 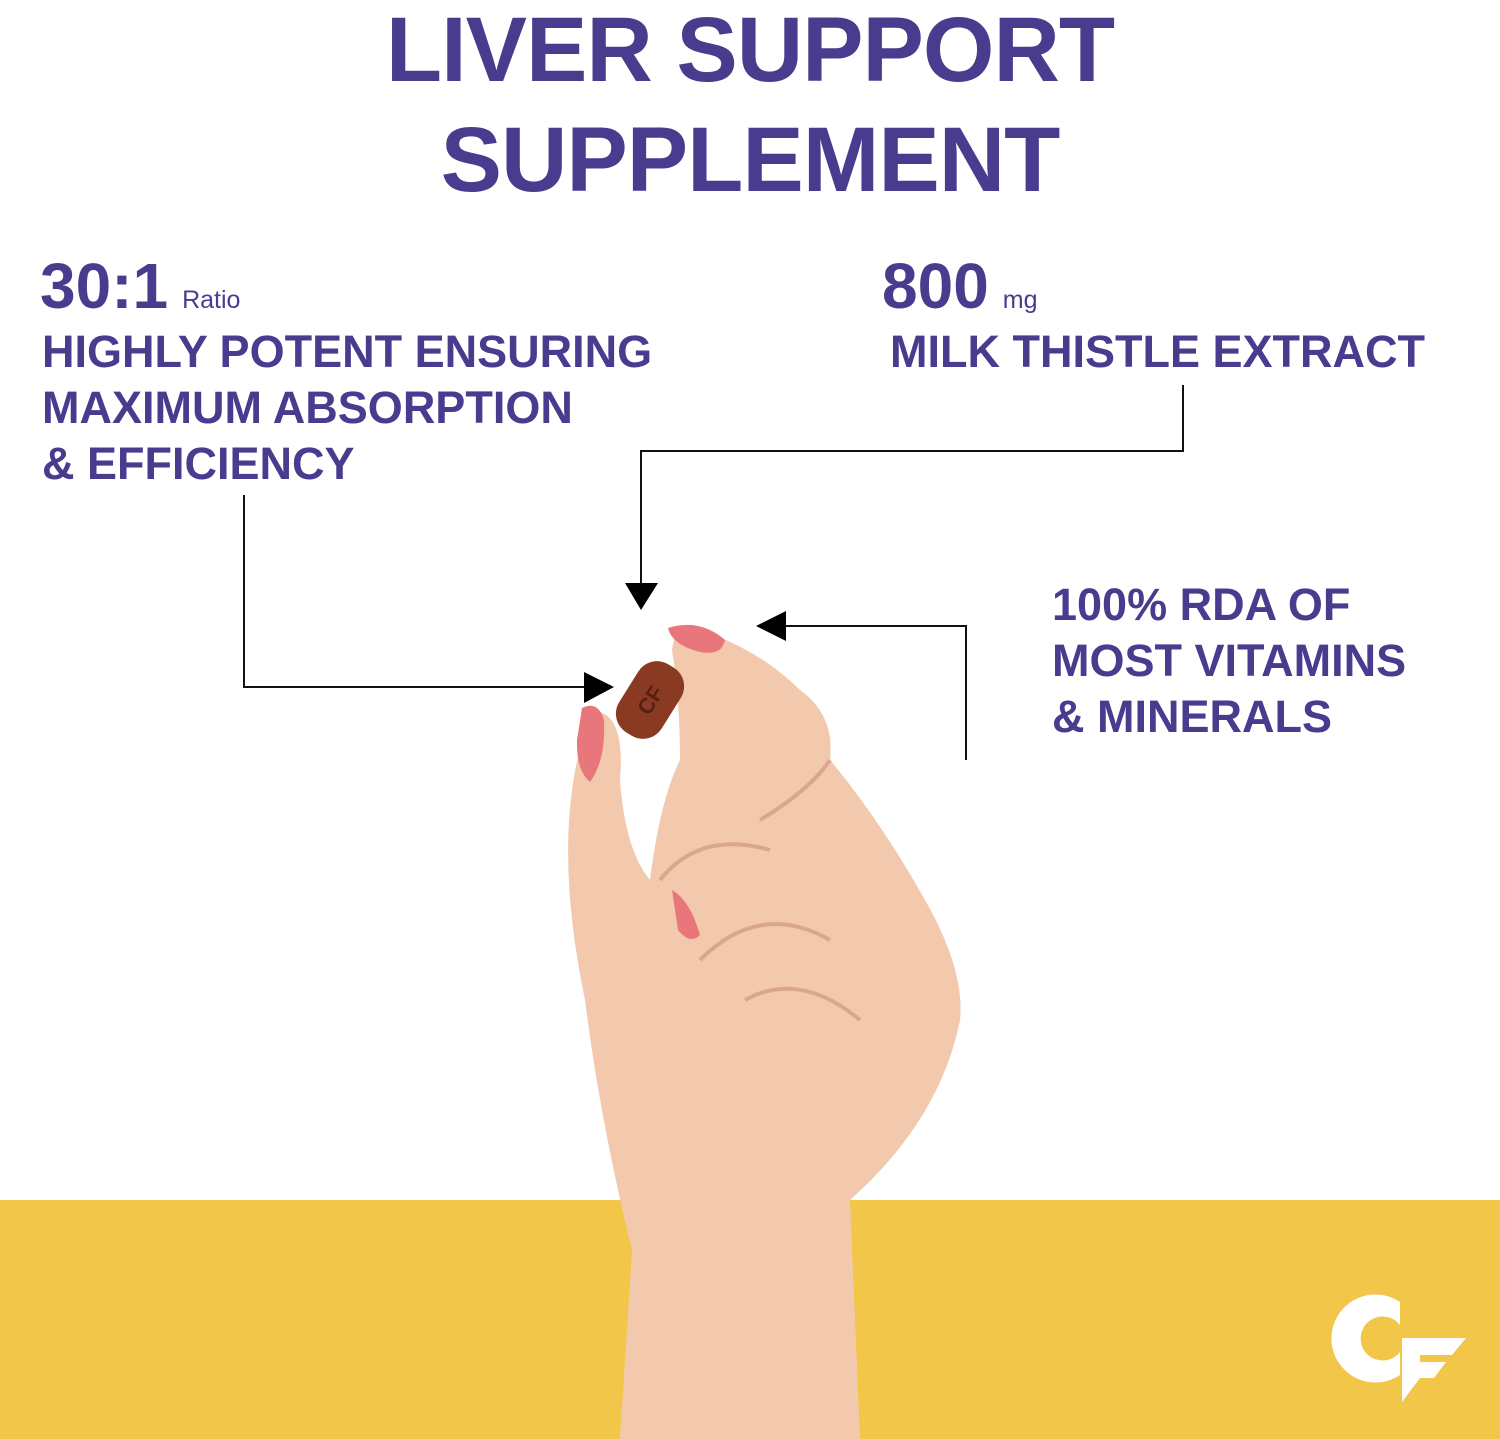 I want to click on arrow-down-icon, so click(x=641, y=596).